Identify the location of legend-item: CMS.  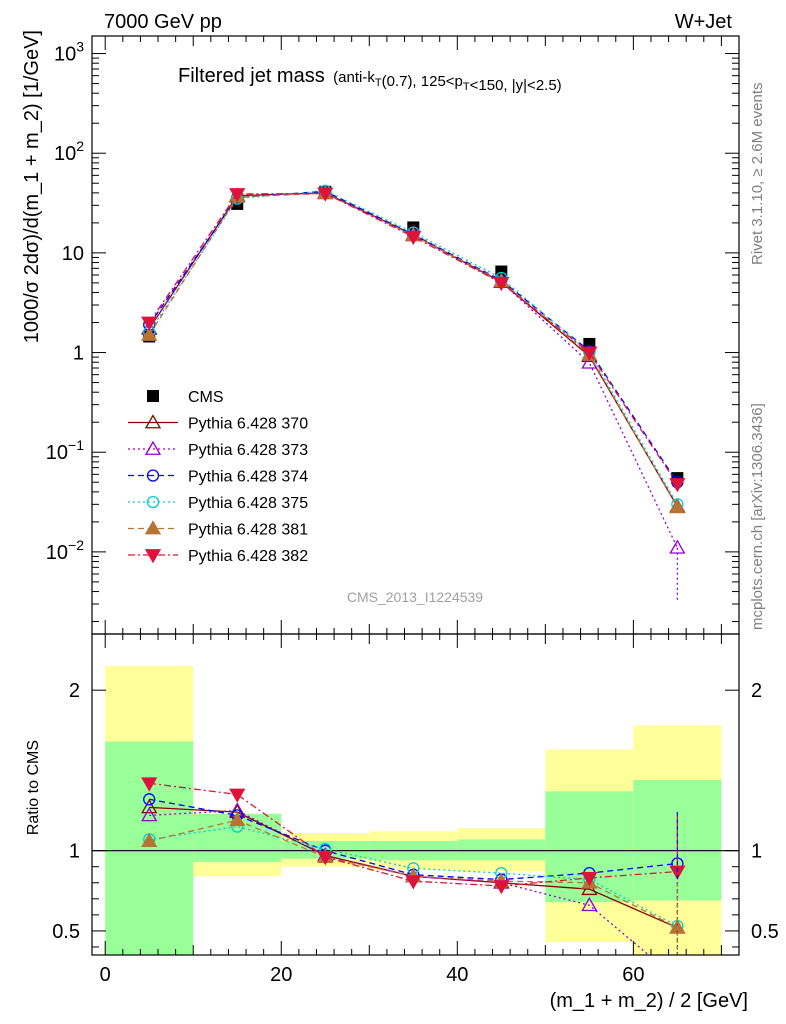
(185, 397).